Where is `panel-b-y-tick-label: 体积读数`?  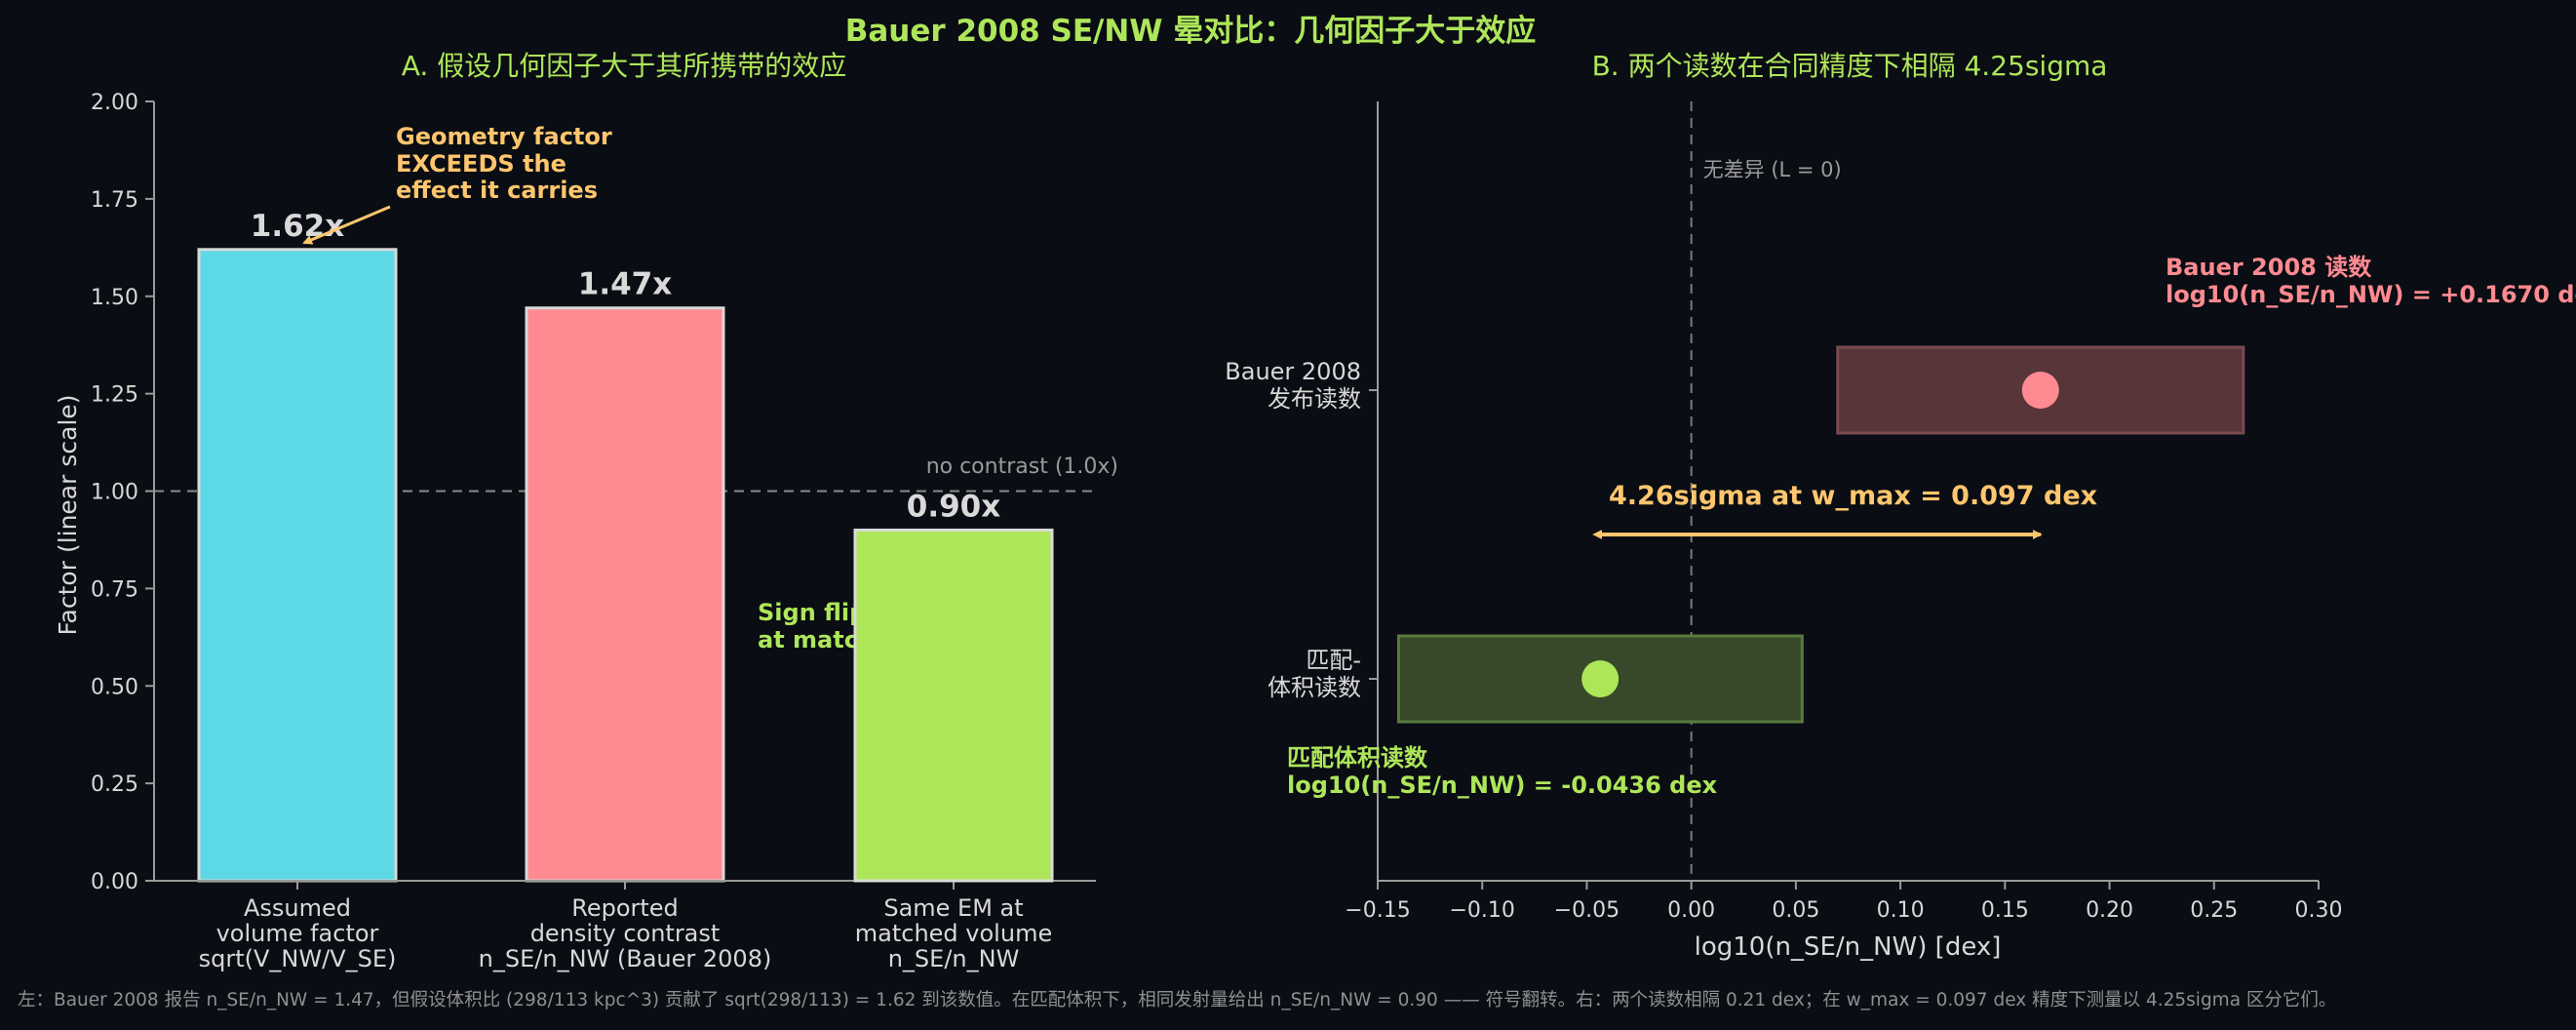 panel-b-y-tick-label: 体积读数 is located at coordinates (1314, 687).